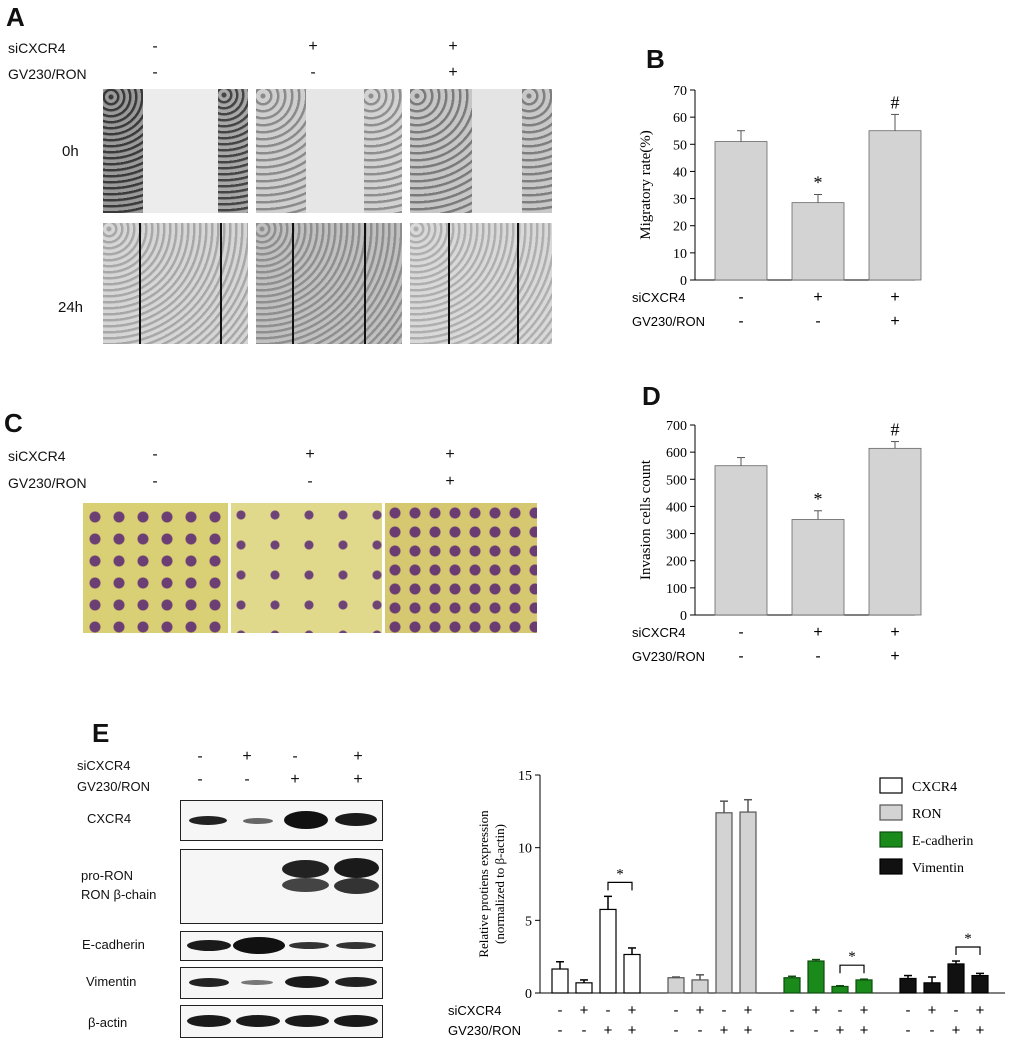 This screenshot has height=1051, width=1020. Describe the element at coordinates (281, 946) in the screenshot. I see `blot-e-cadherin` at that location.